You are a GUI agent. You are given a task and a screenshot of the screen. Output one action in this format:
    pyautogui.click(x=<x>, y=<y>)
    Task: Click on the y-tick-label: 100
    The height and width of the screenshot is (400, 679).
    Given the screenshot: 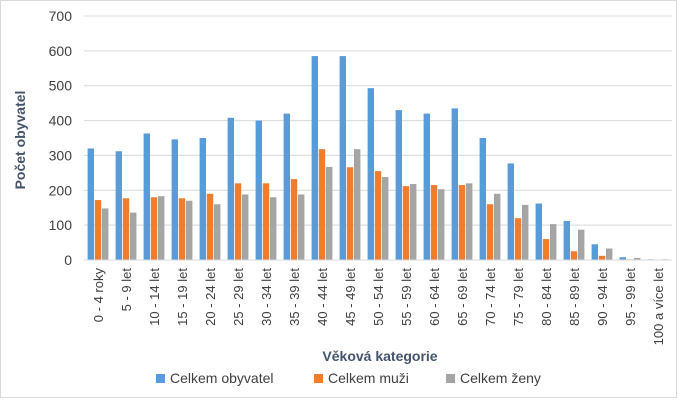 What is the action you would take?
    pyautogui.click(x=61, y=225)
    